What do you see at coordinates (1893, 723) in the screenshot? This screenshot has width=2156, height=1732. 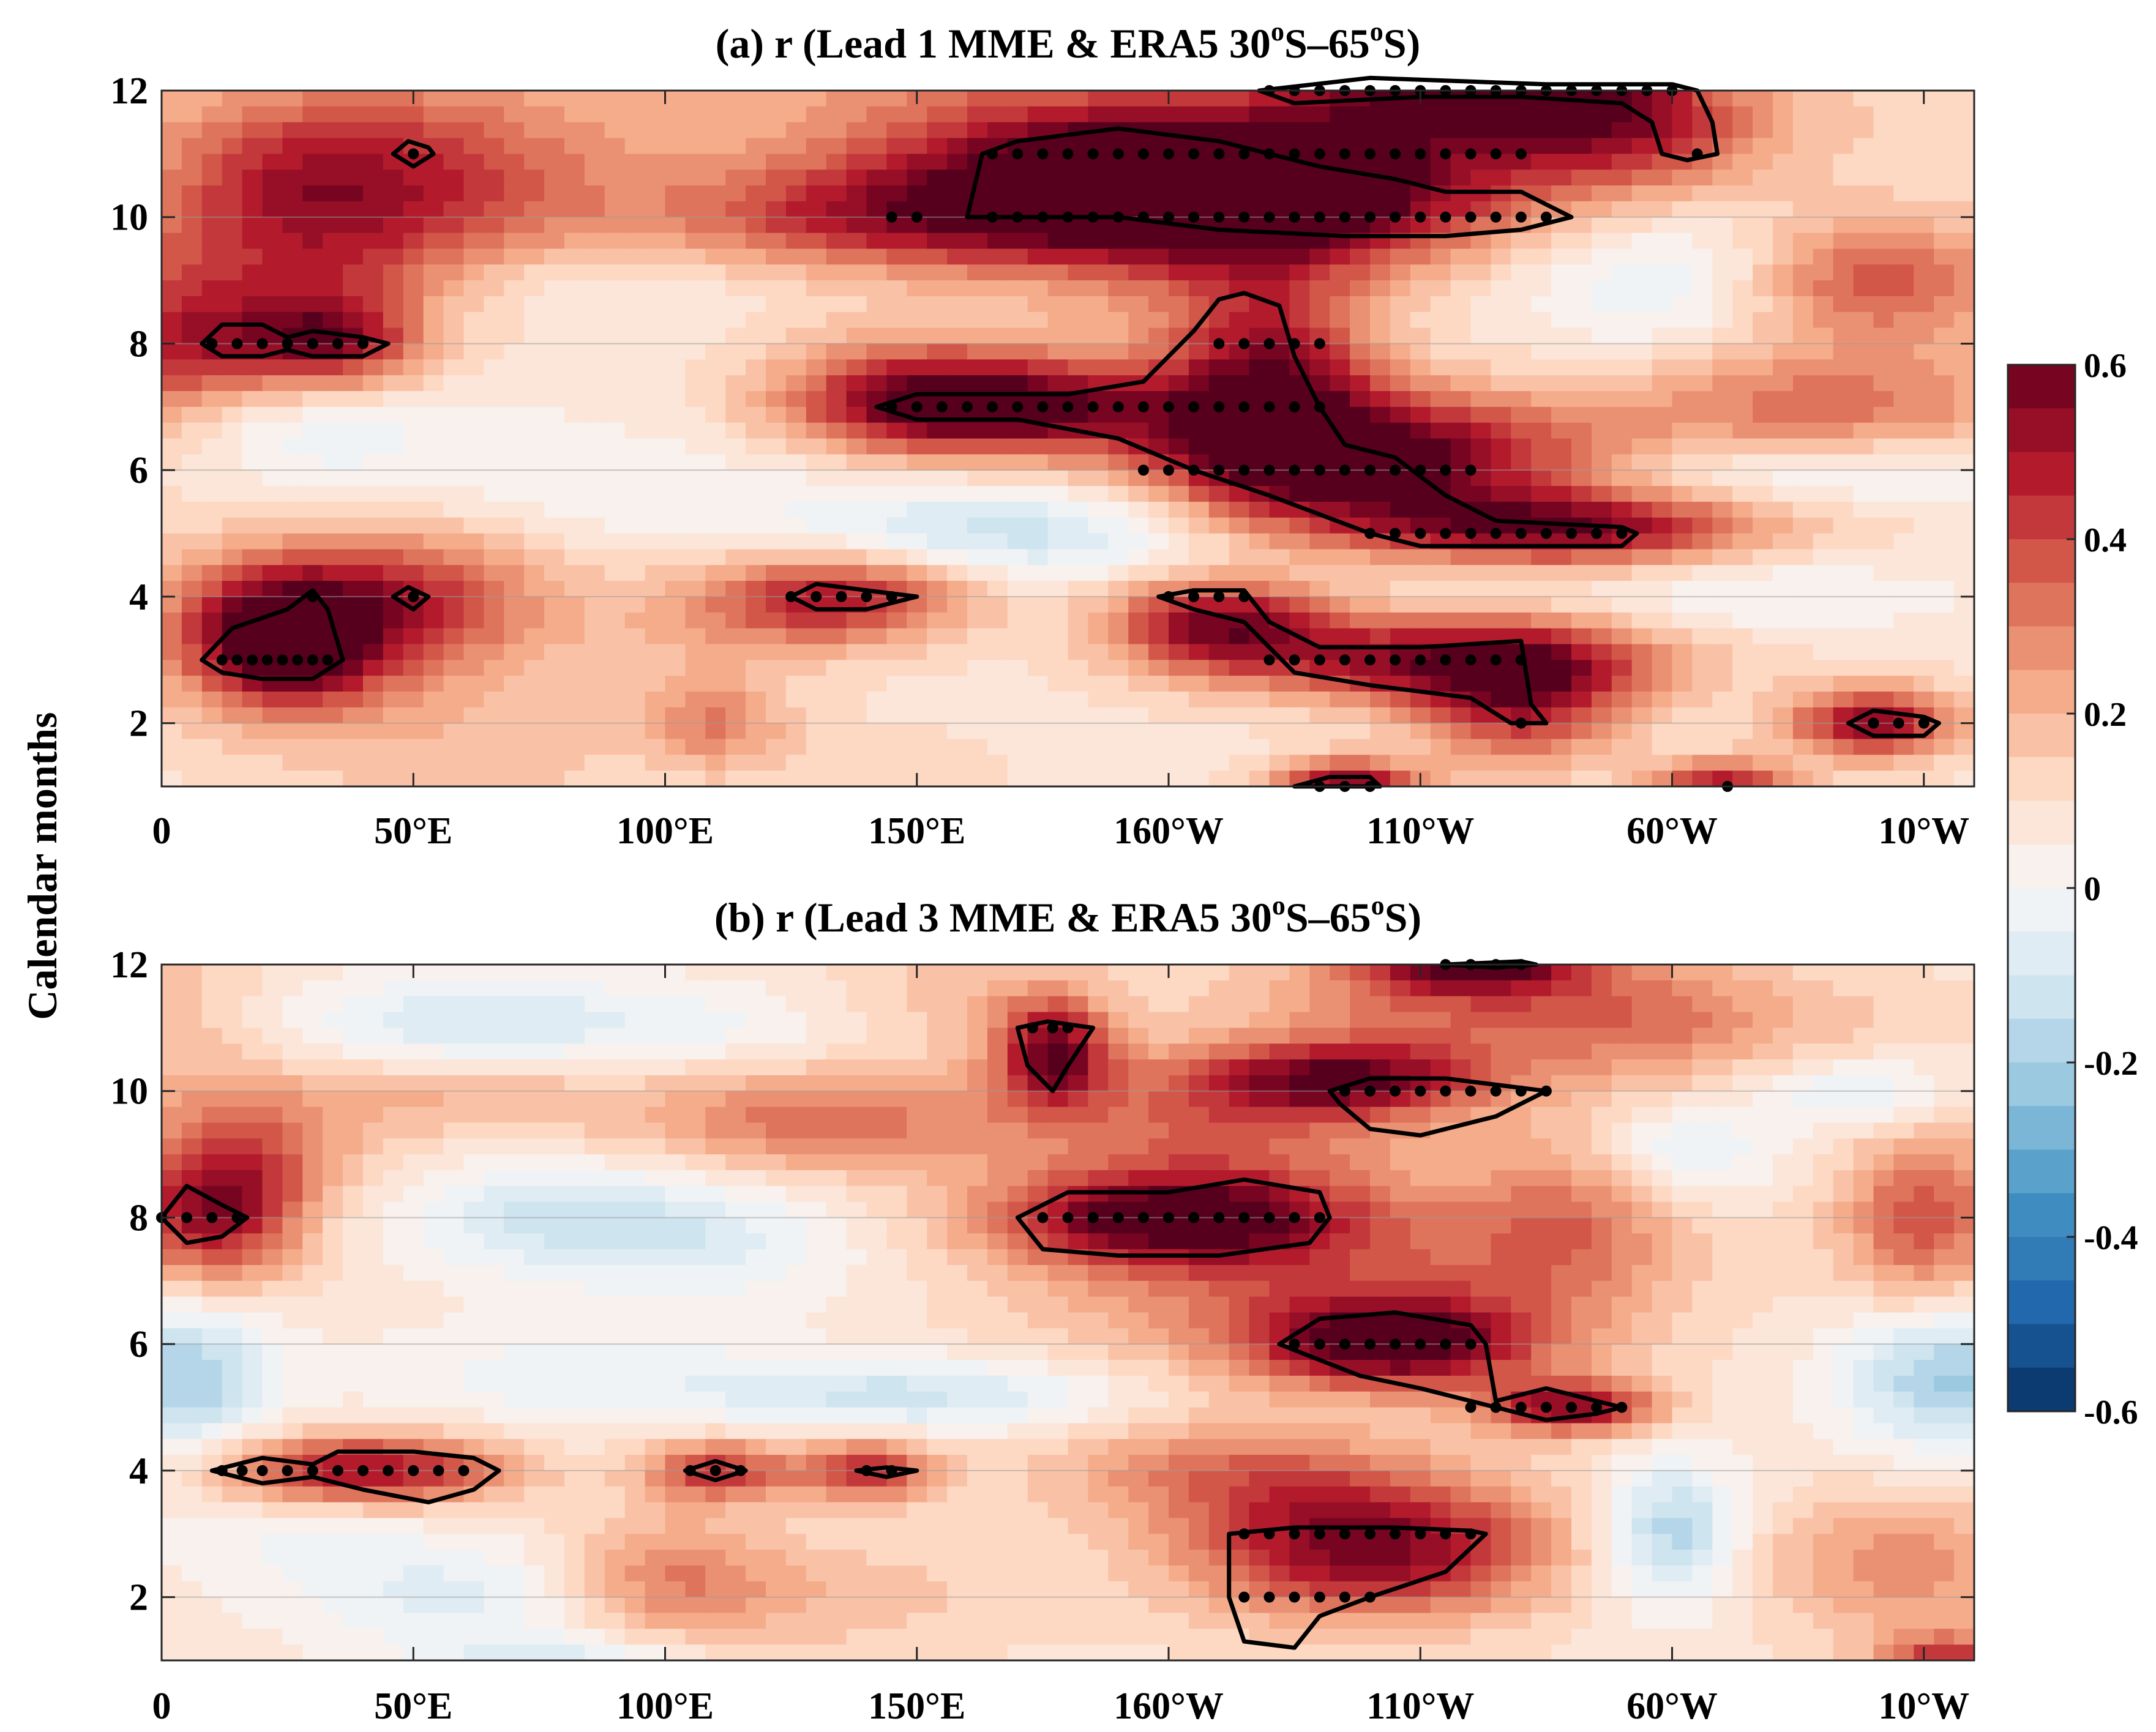 I see `significance-contour` at bounding box center [1893, 723].